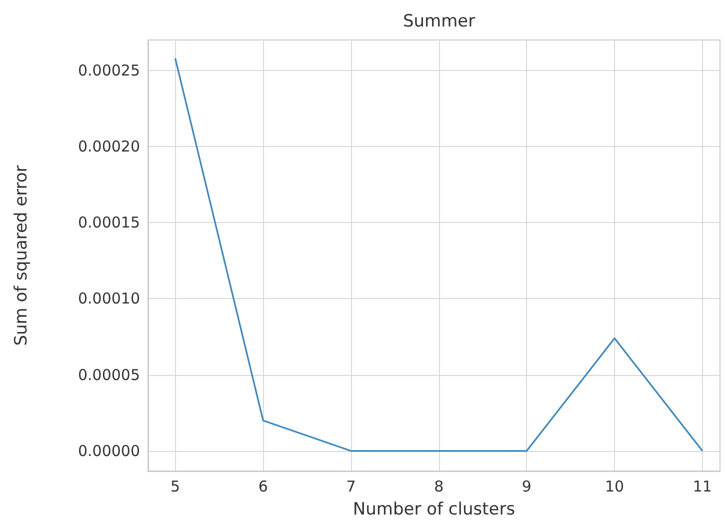 Image resolution: width=726 pixels, height=531 pixels. What do you see at coordinates (22, 255) in the screenshot?
I see `y-axis-title: Sum of squared error` at bounding box center [22, 255].